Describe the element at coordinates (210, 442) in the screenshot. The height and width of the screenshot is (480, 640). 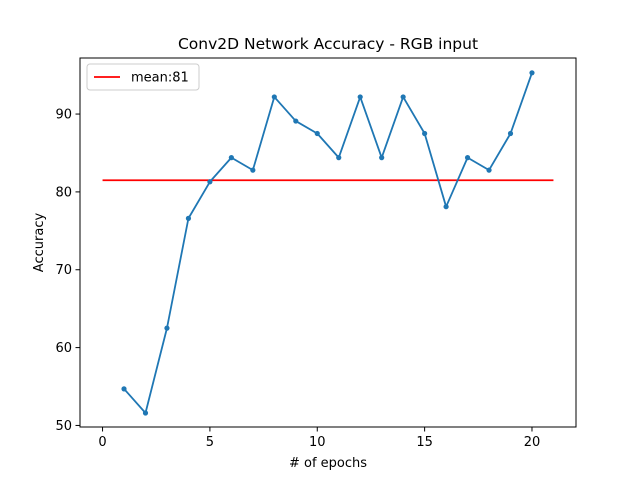
I see `x-tick-label: 5` at that location.